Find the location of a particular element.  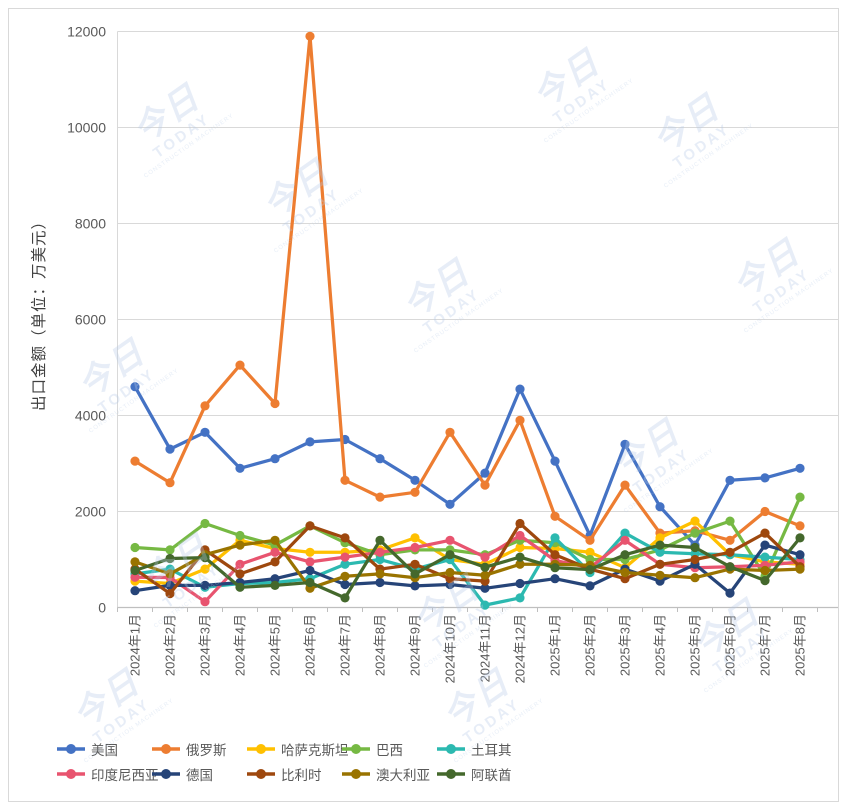

x-tick-label: 2024年10月 is located at coordinates (450, 648).